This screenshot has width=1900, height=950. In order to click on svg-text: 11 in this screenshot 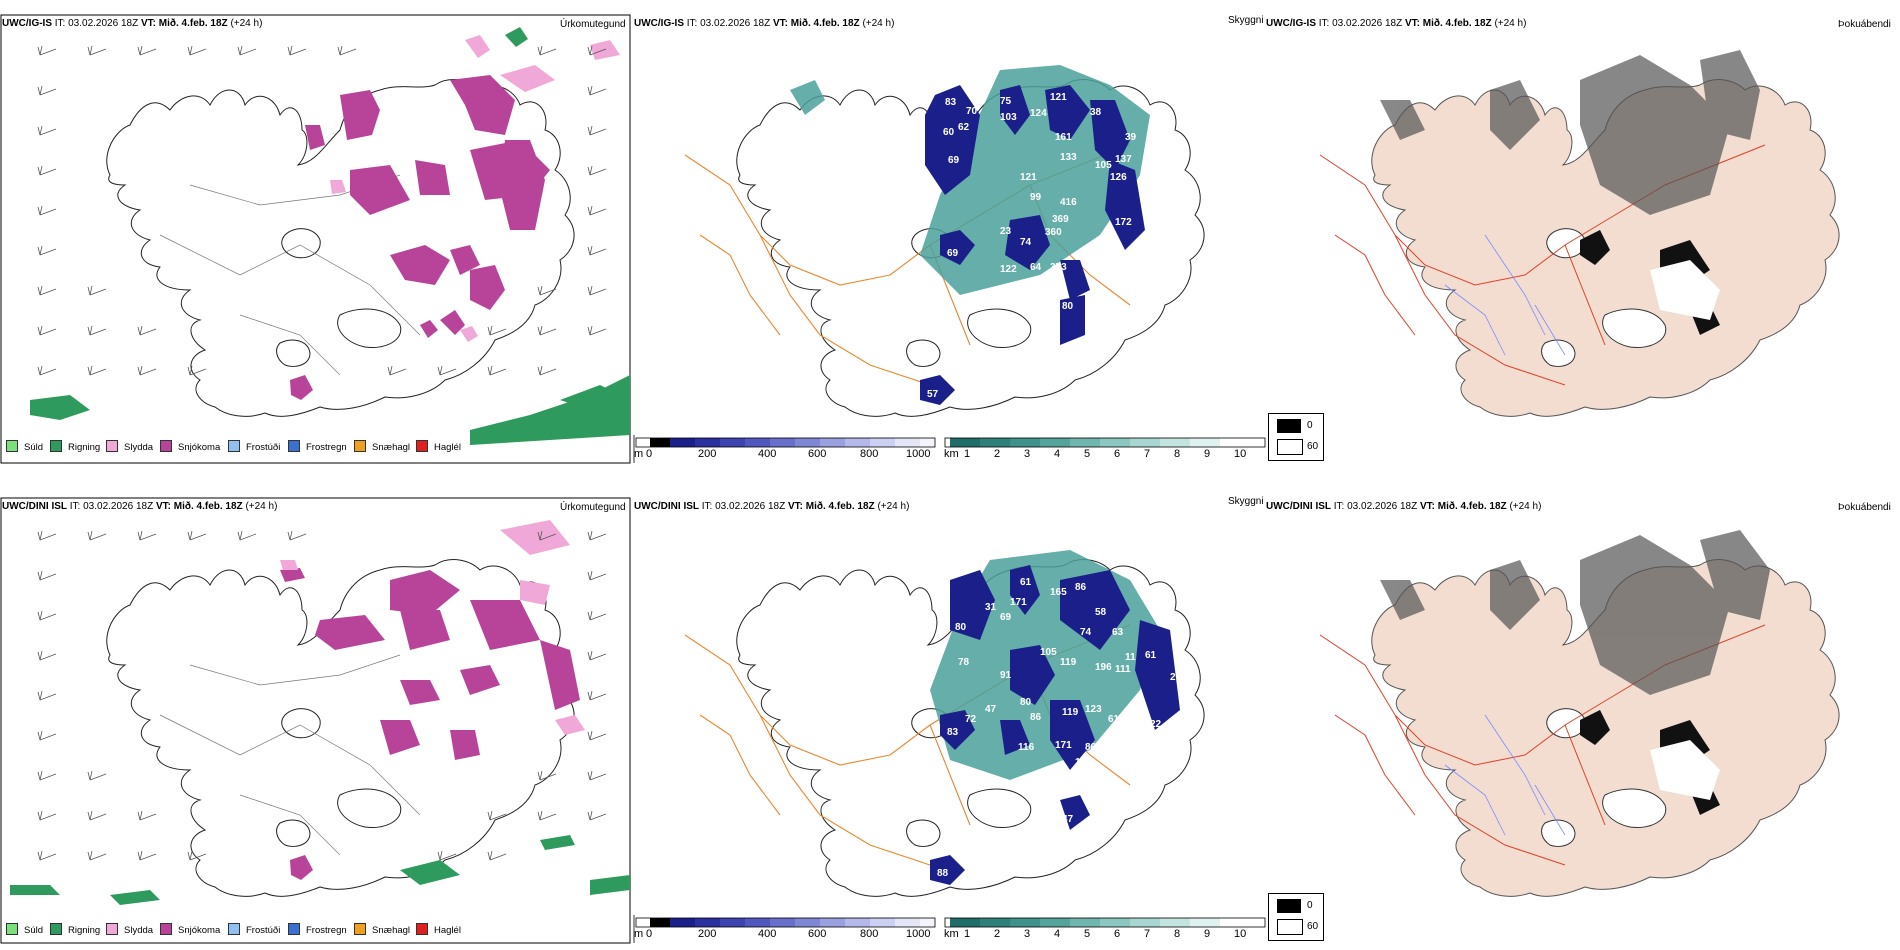, I will do `click(1130, 657)`.